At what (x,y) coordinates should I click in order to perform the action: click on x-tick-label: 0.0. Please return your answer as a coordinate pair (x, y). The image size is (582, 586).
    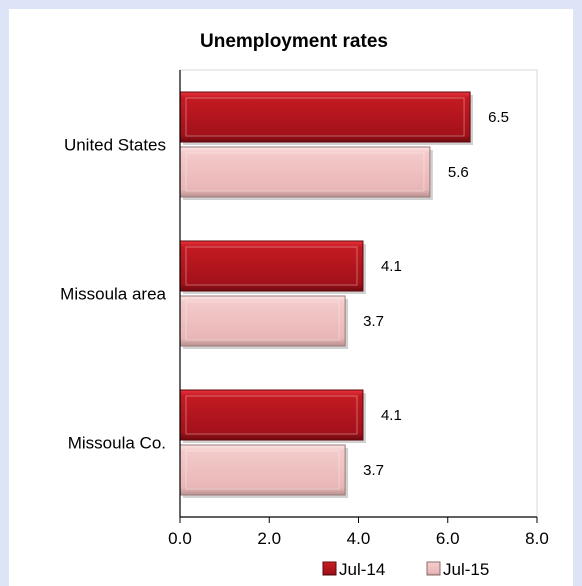
    Looking at the image, I should click on (180, 538).